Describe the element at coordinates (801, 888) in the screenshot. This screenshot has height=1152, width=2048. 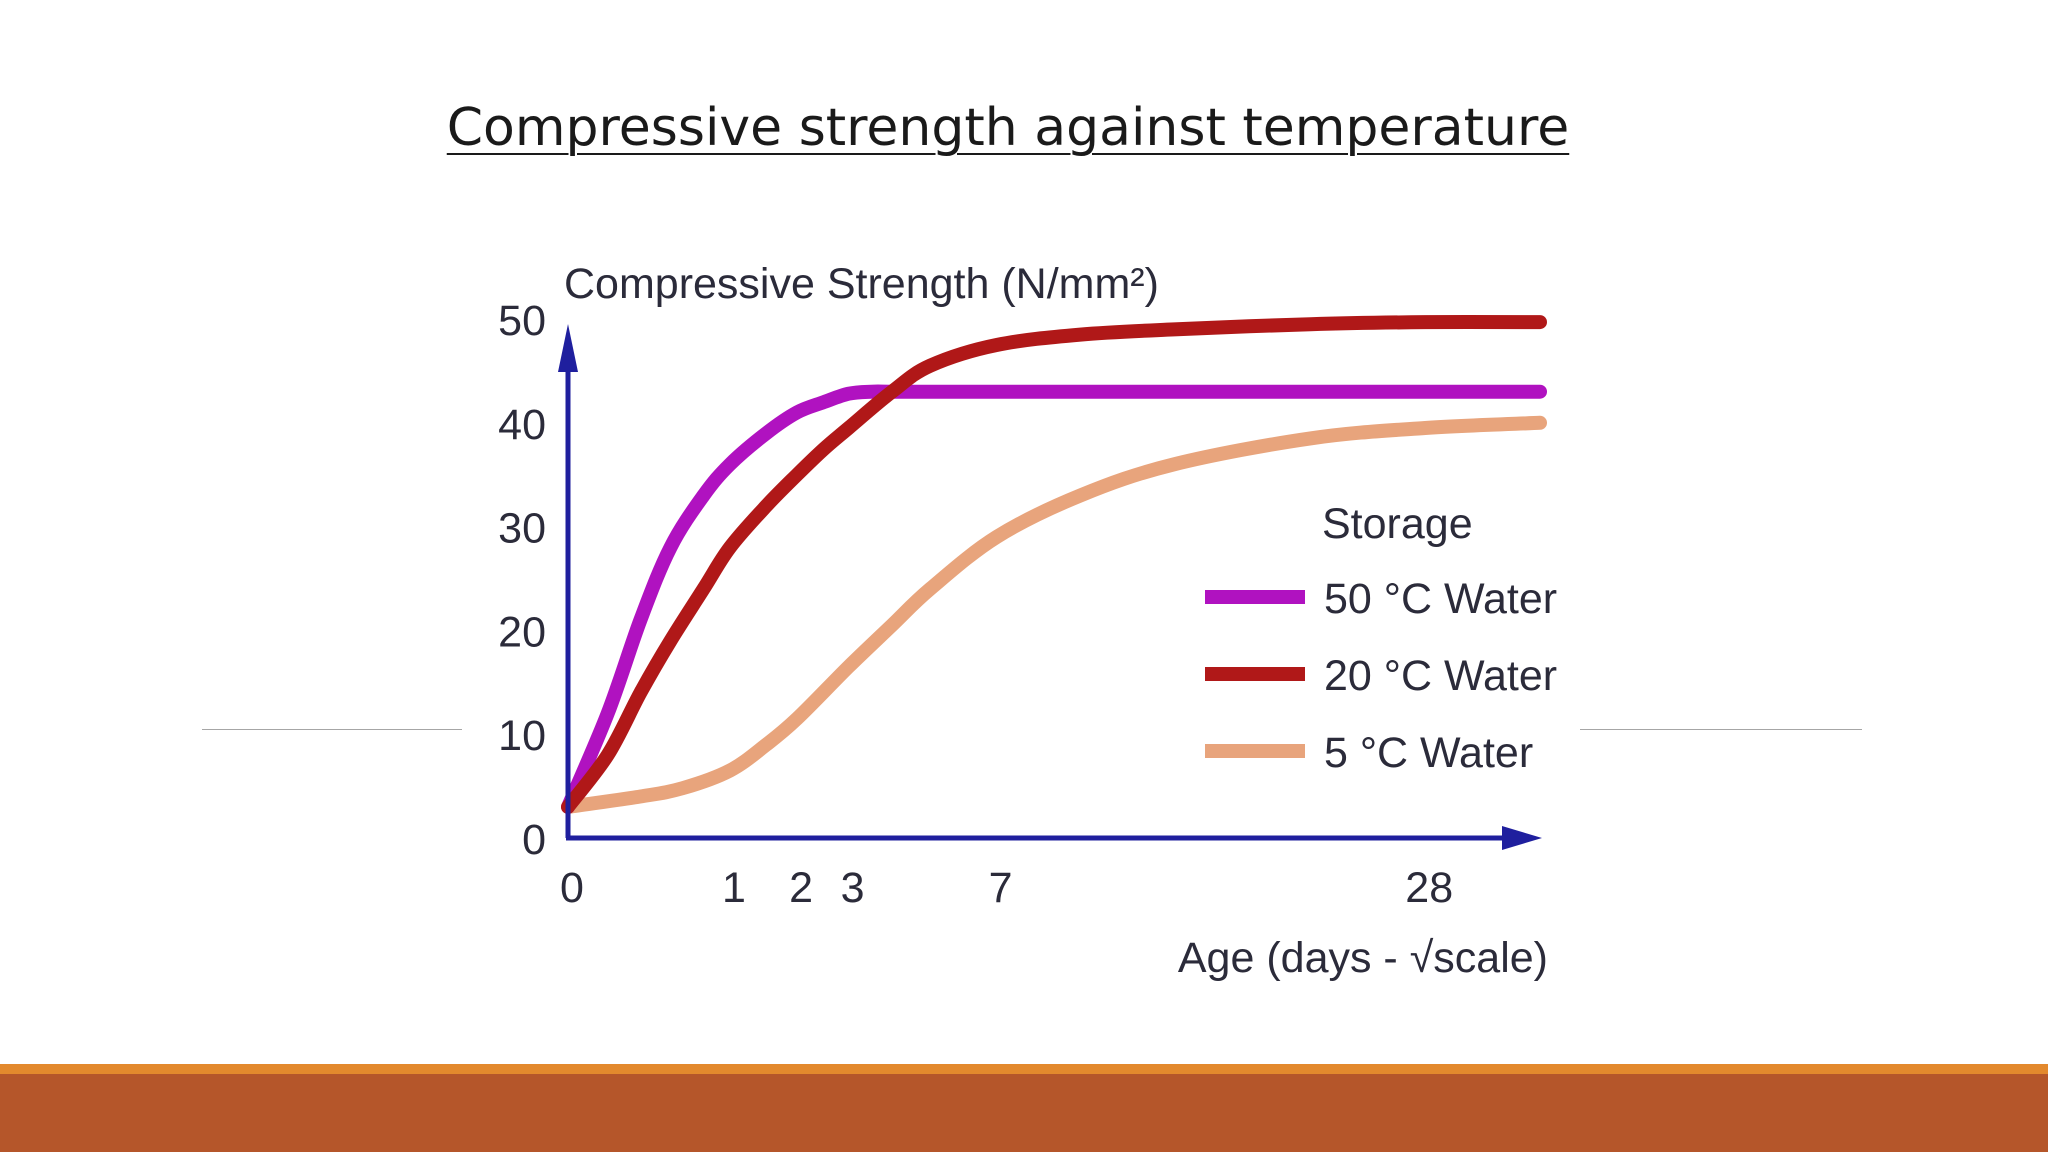
I see `x-tick-label: 2` at that location.